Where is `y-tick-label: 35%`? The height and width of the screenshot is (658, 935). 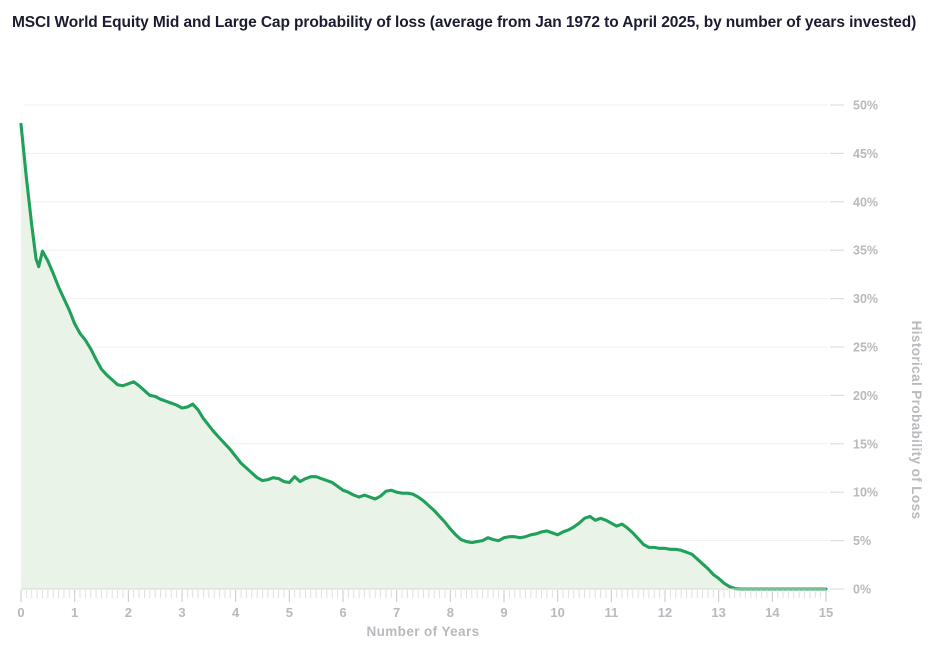
y-tick-label: 35% is located at coordinates (865, 251).